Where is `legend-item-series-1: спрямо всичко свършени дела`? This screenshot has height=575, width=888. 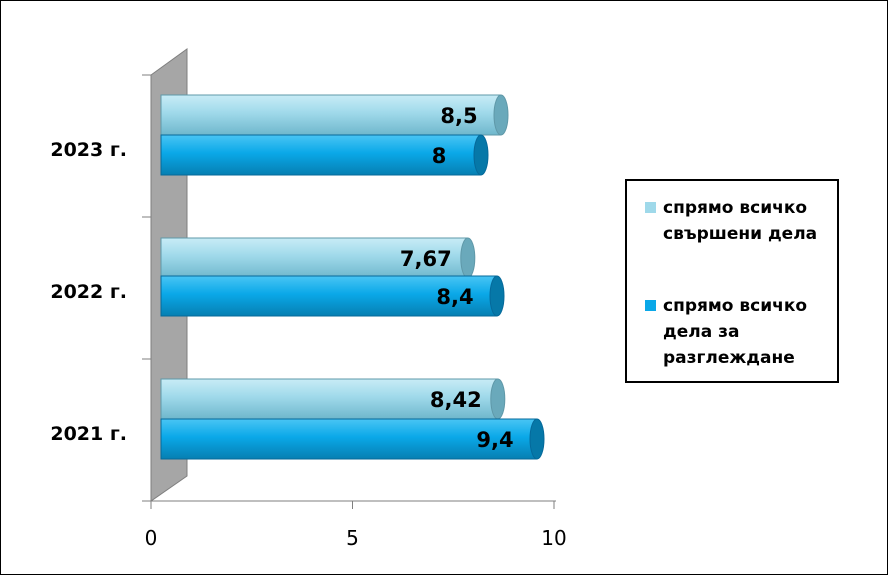 legend-item-series-1: спрямо всичко свършени дела is located at coordinates (740, 222).